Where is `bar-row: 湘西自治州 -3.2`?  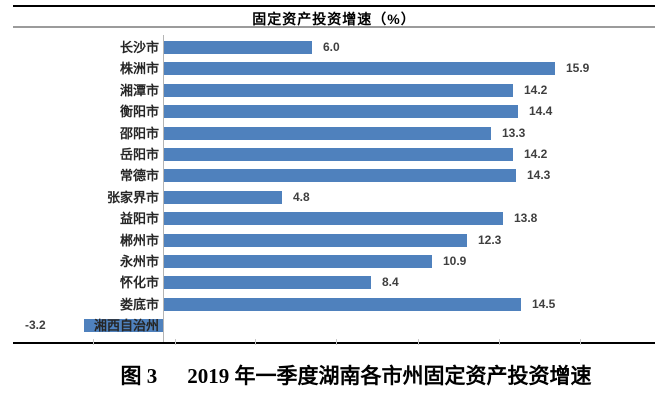
bar-row: 湘西自治州 -3.2 is located at coordinates (334, 329).